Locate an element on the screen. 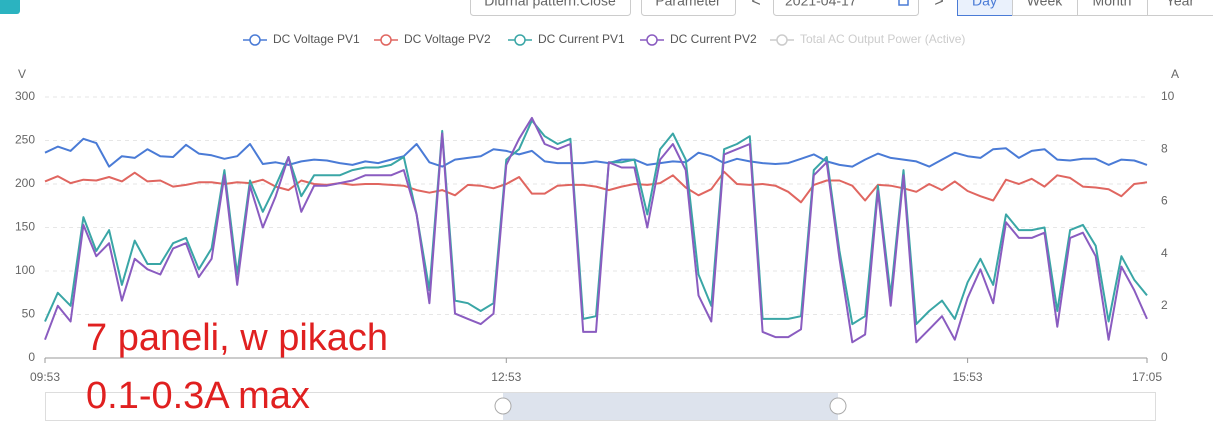  y2-tick-label: 10 is located at coordinates (1168, 96).